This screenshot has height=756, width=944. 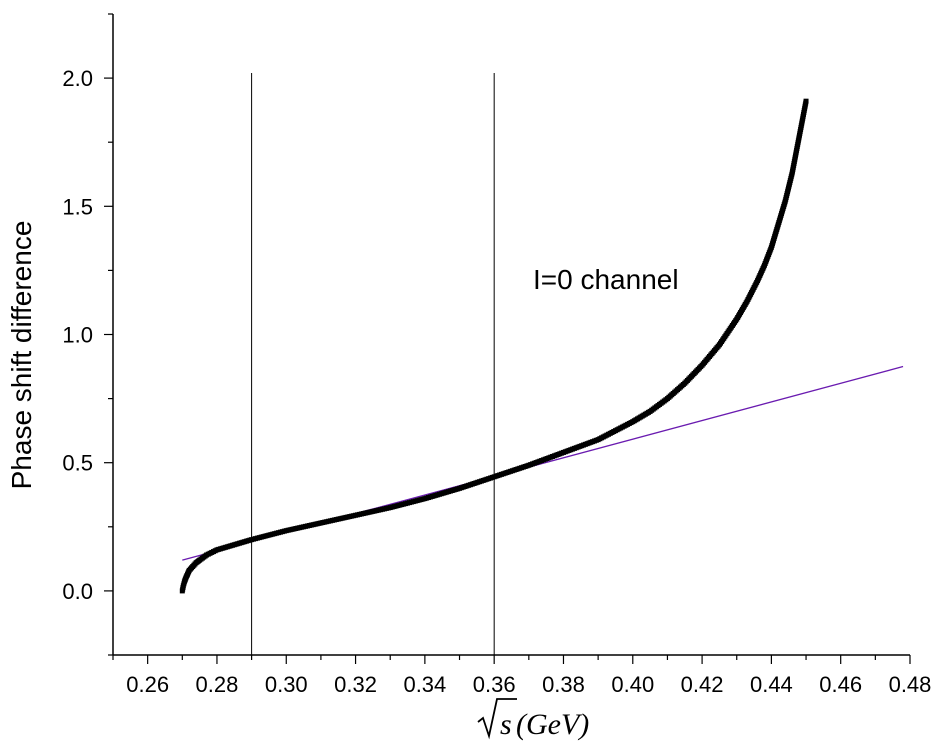 I want to click on x-tick-label: 0.30, so click(x=286, y=684).